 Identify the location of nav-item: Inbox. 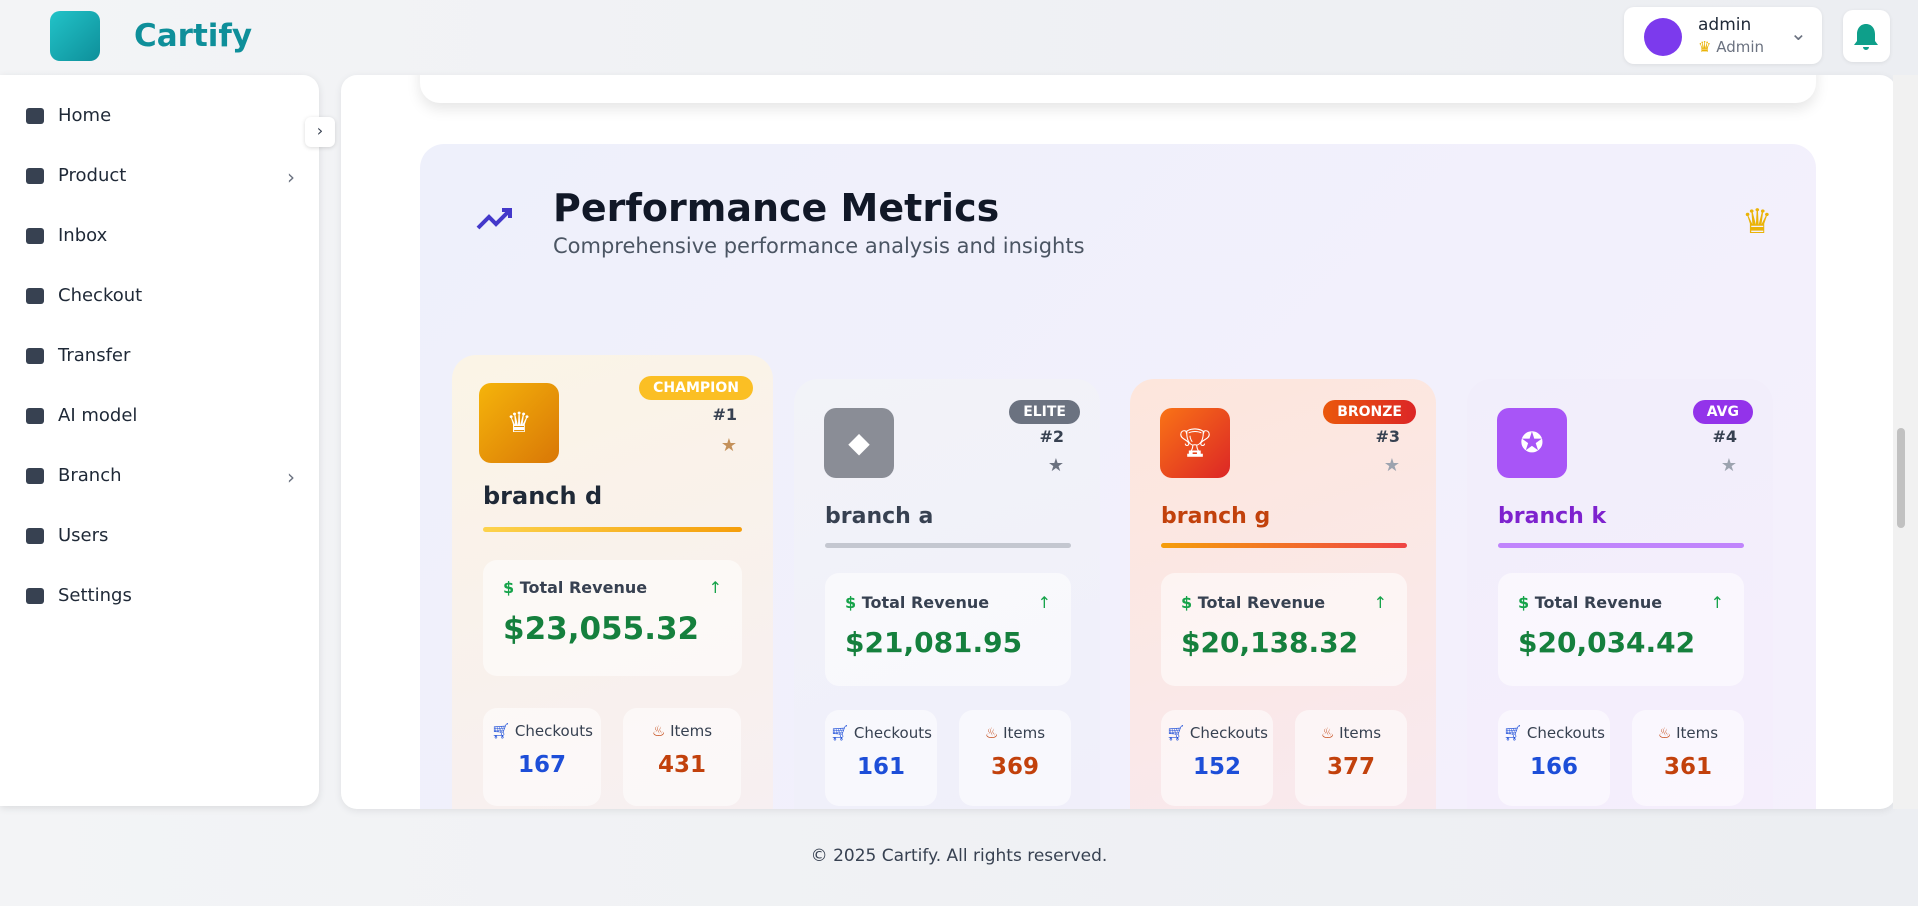
(66, 235).